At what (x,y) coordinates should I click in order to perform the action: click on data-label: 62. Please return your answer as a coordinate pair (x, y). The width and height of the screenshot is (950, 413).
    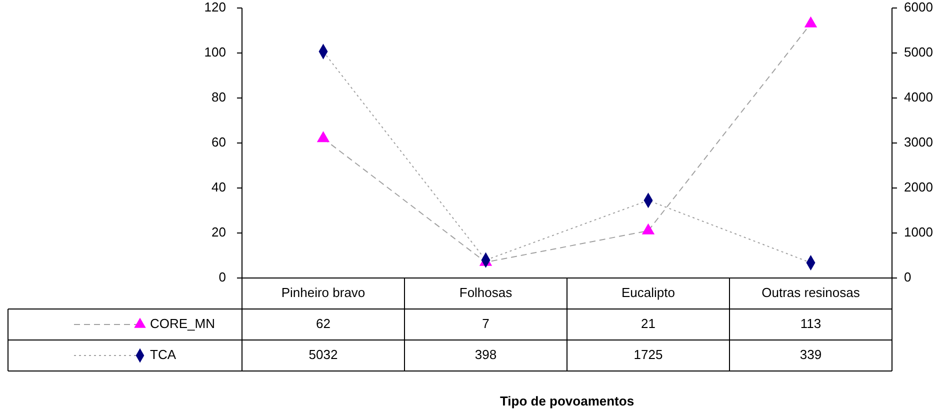
    Looking at the image, I should click on (323, 323).